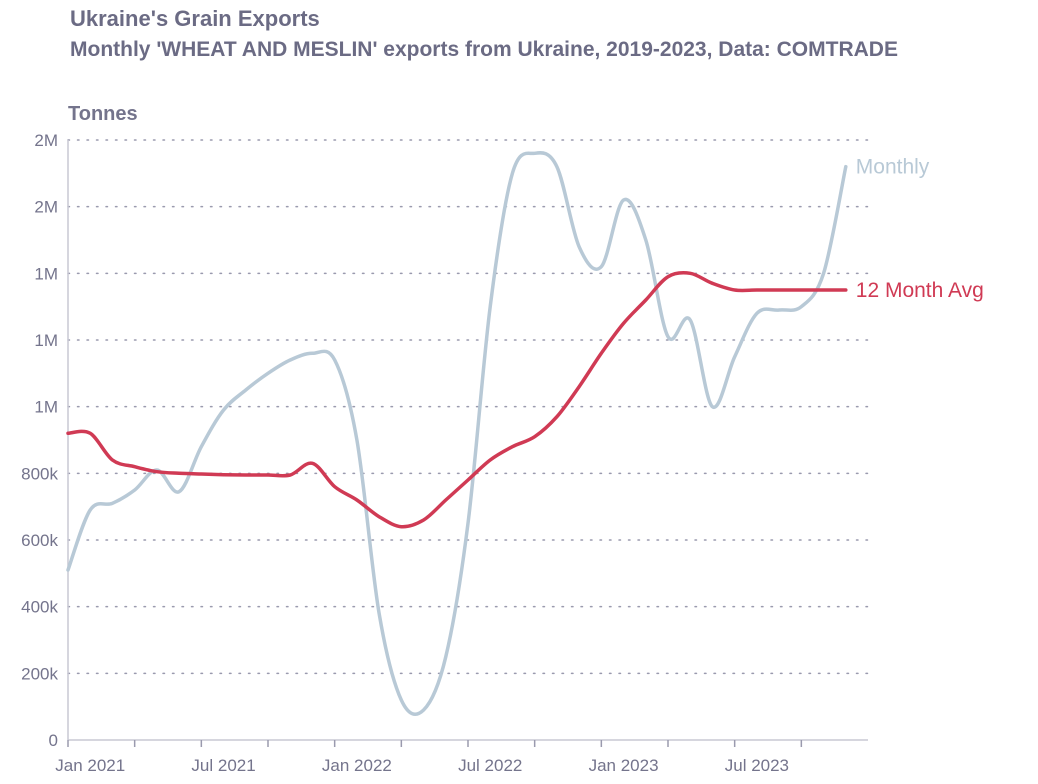  Describe the element at coordinates (195, 18) in the screenshot. I see `chart-title: Ukraine's Grain Exports` at that location.